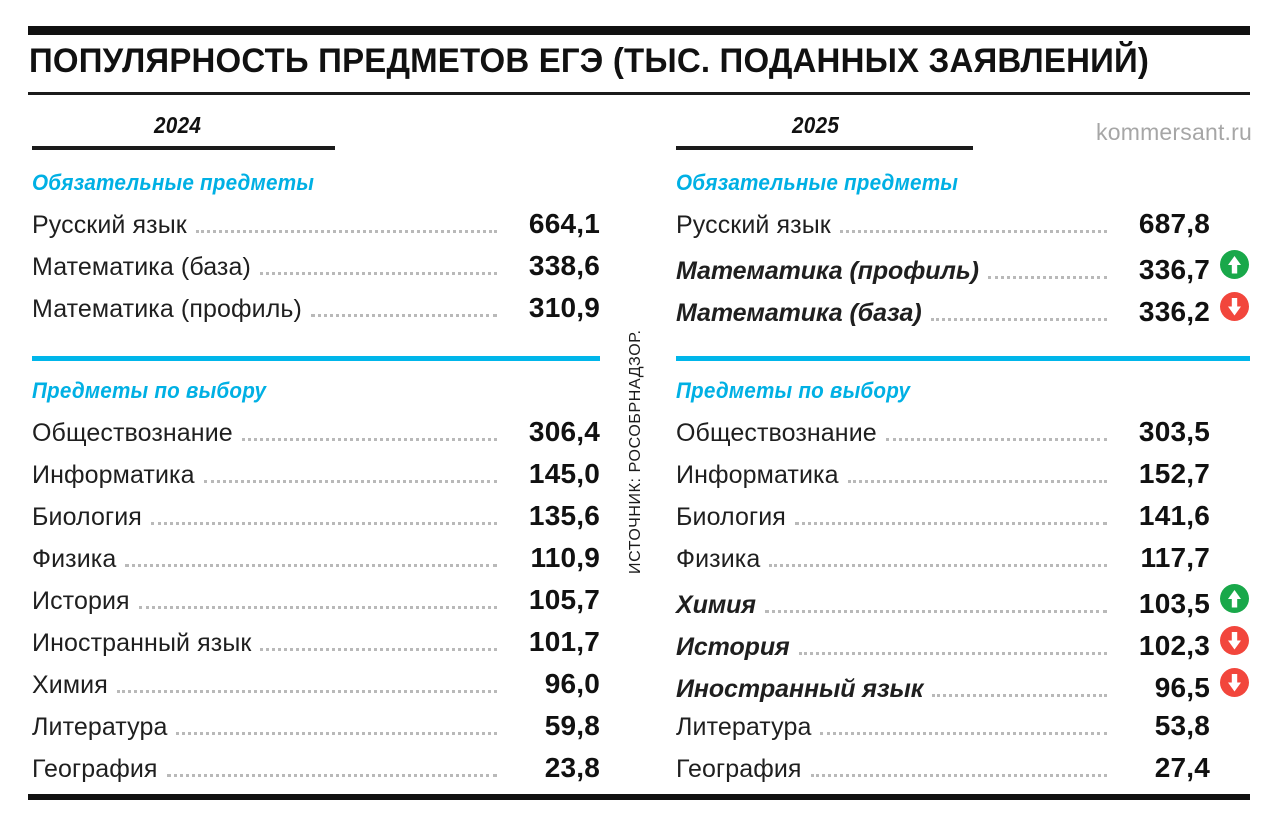  I want to click on subject-value: 117,7, so click(1175, 557).